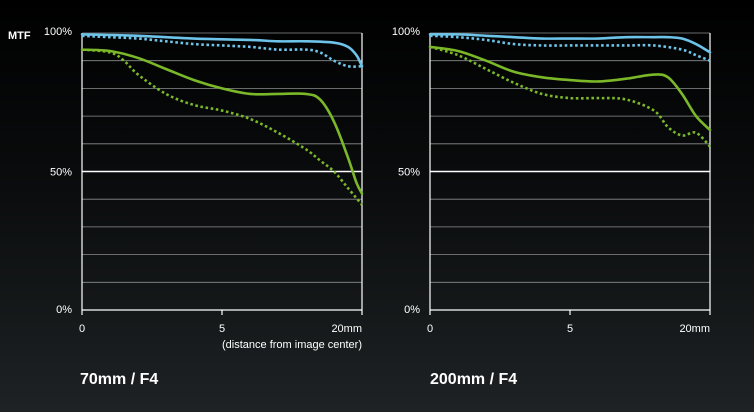  What do you see at coordinates (473, 379) in the screenshot?
I see `chart-title-right: 200mm / F4` at bounding box center [473, 379].